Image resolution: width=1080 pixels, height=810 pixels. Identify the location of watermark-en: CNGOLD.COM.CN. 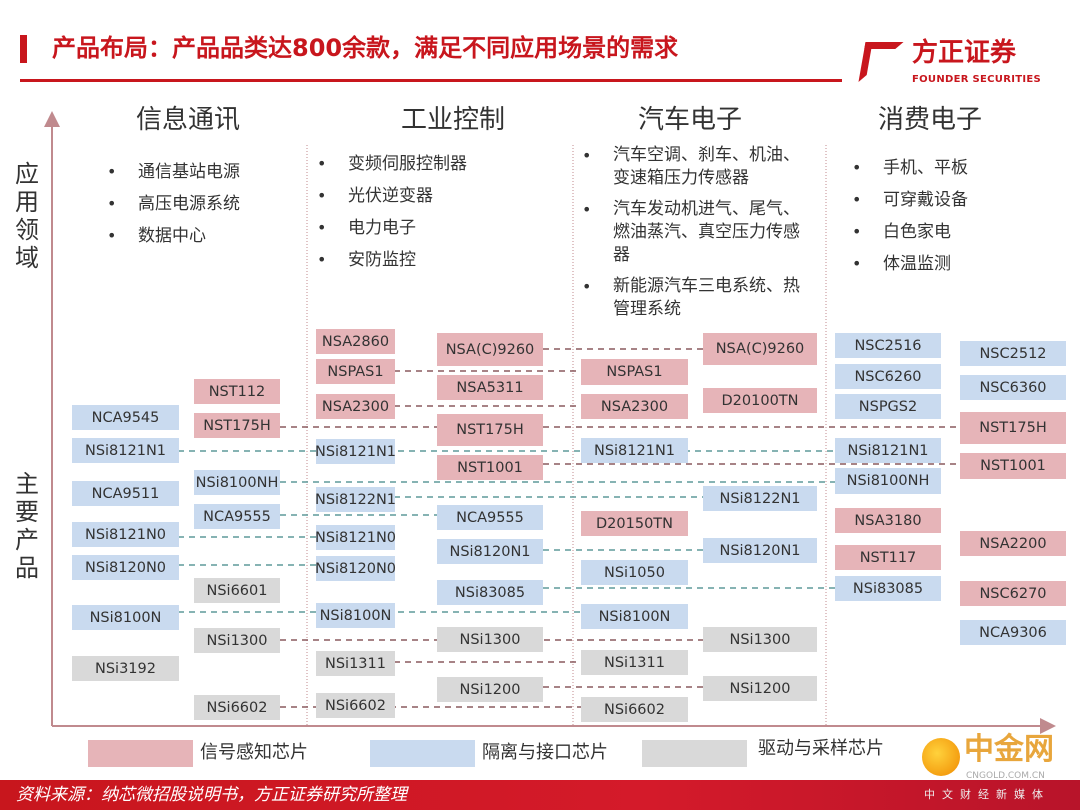
(1005, 776).